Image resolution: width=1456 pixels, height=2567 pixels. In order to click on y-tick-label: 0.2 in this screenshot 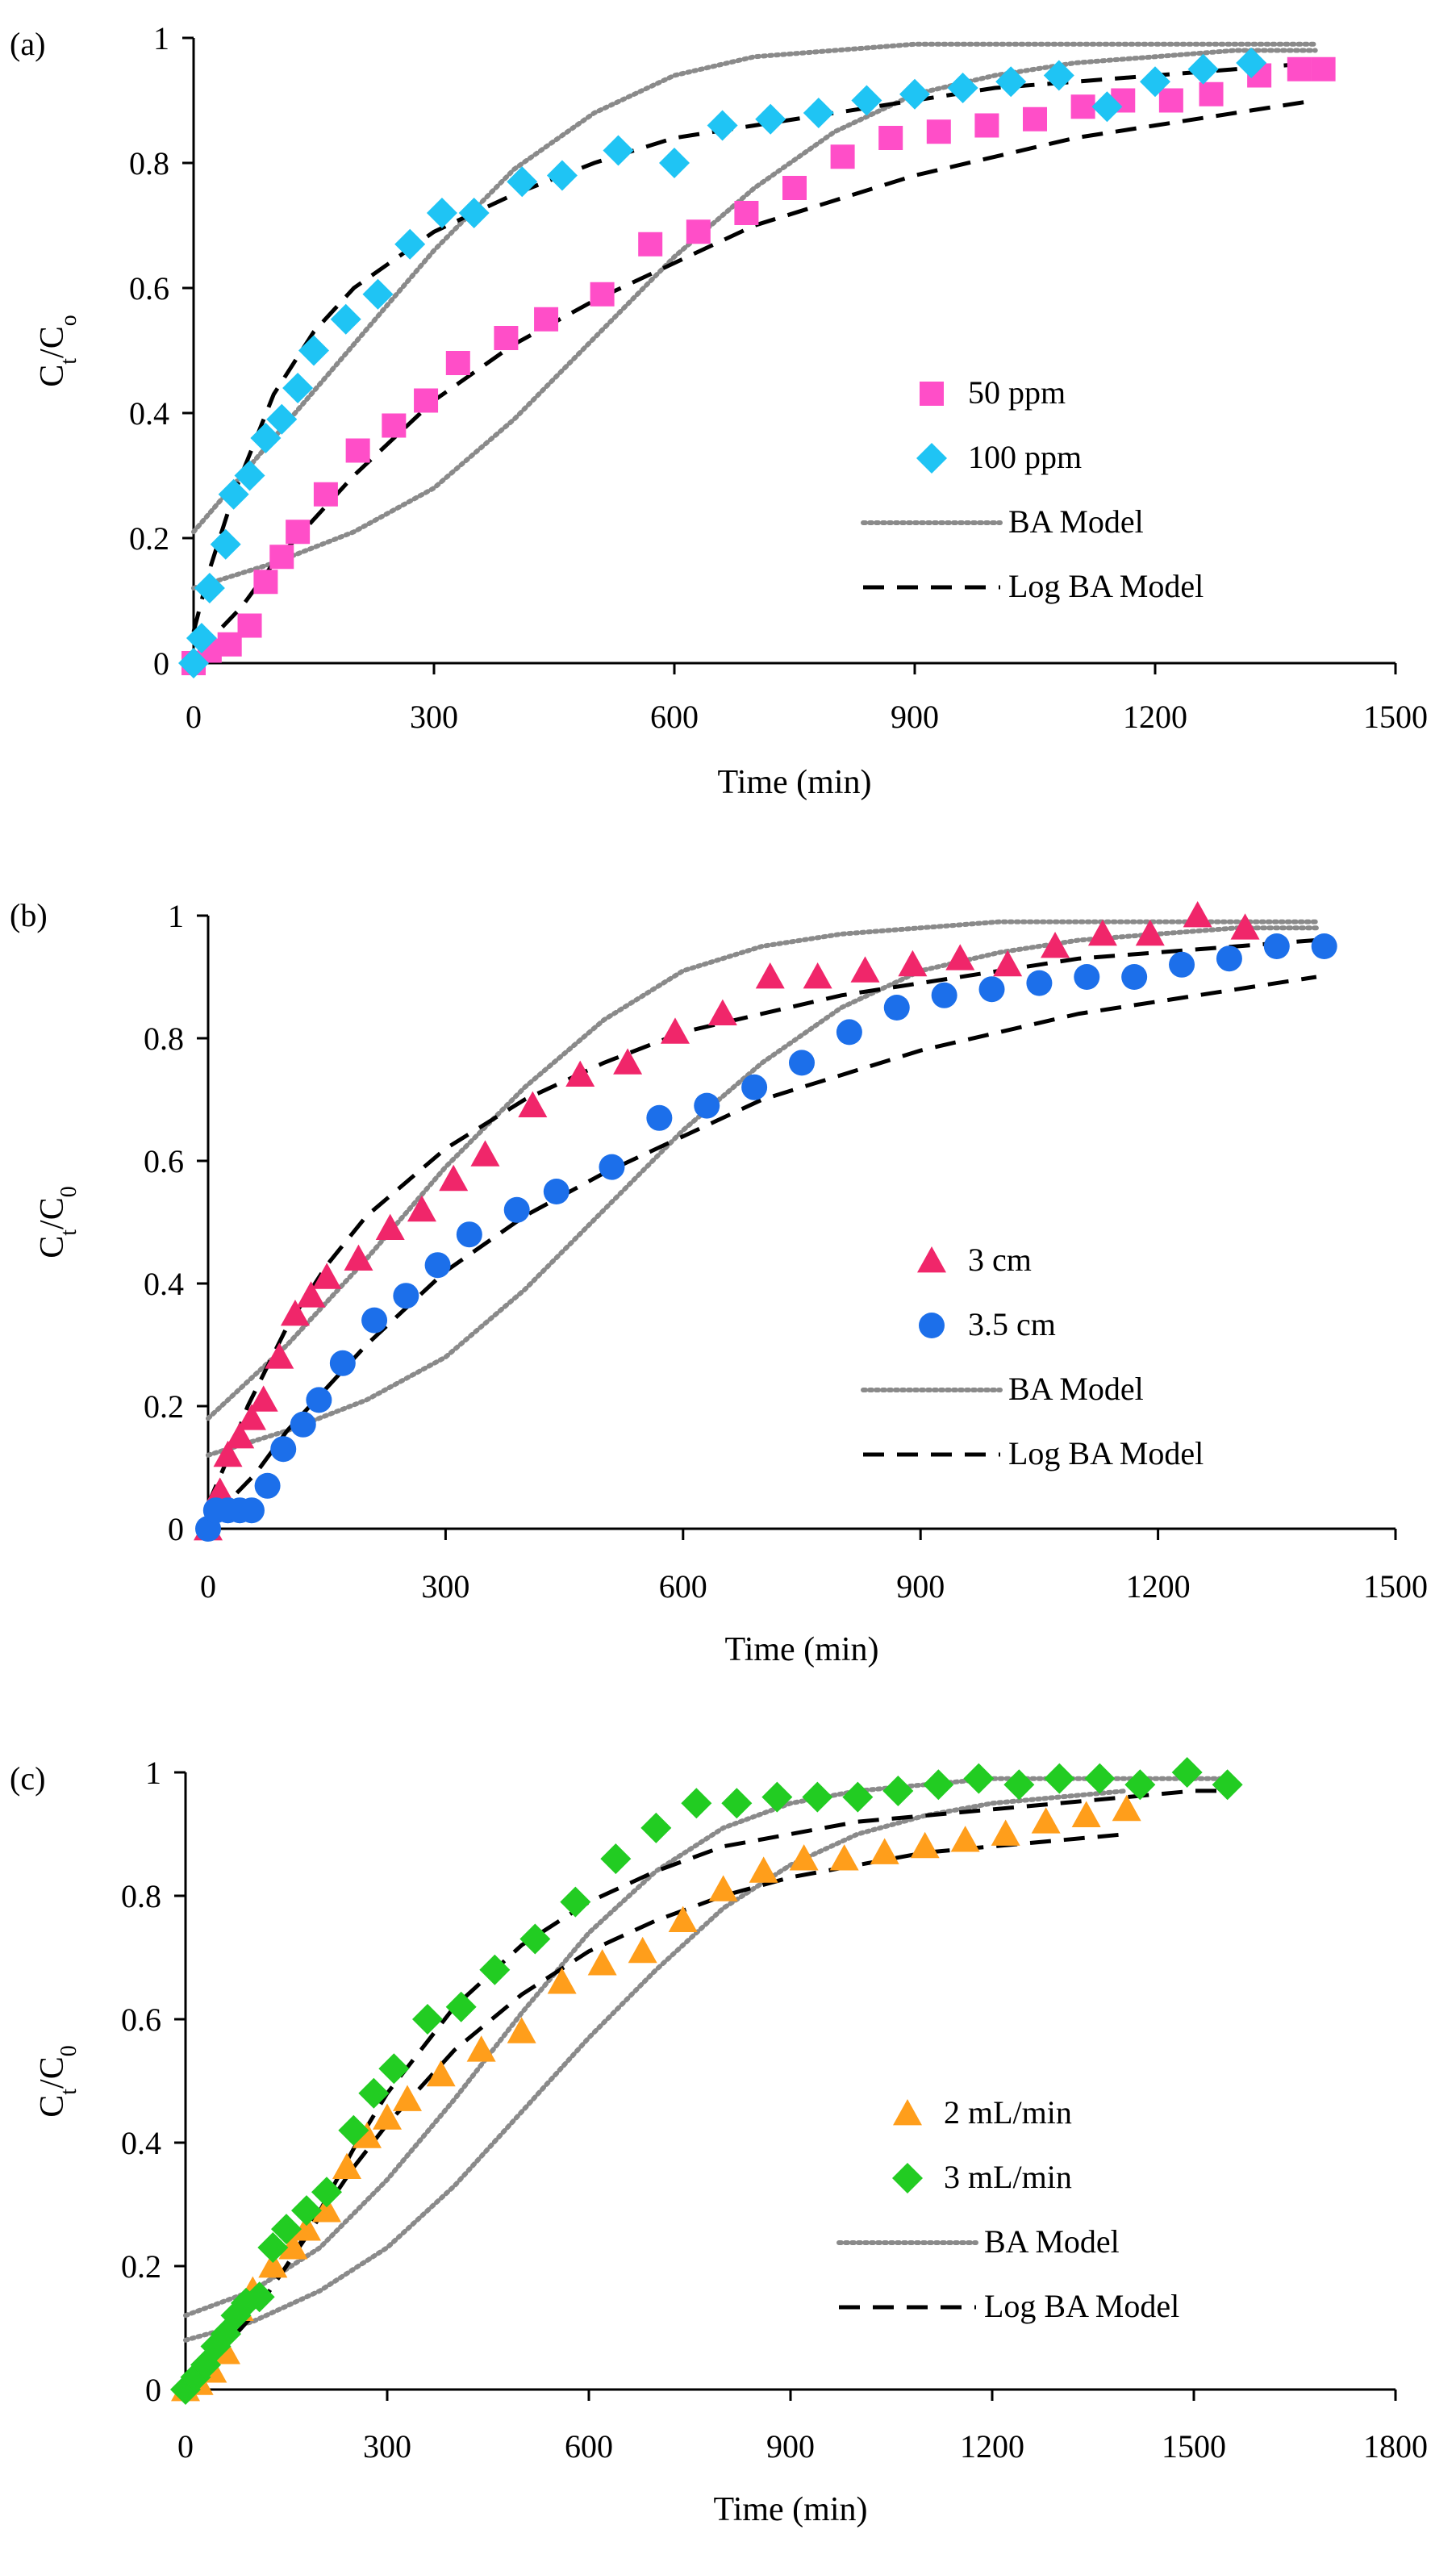, I will do `click(164, 1406)`.